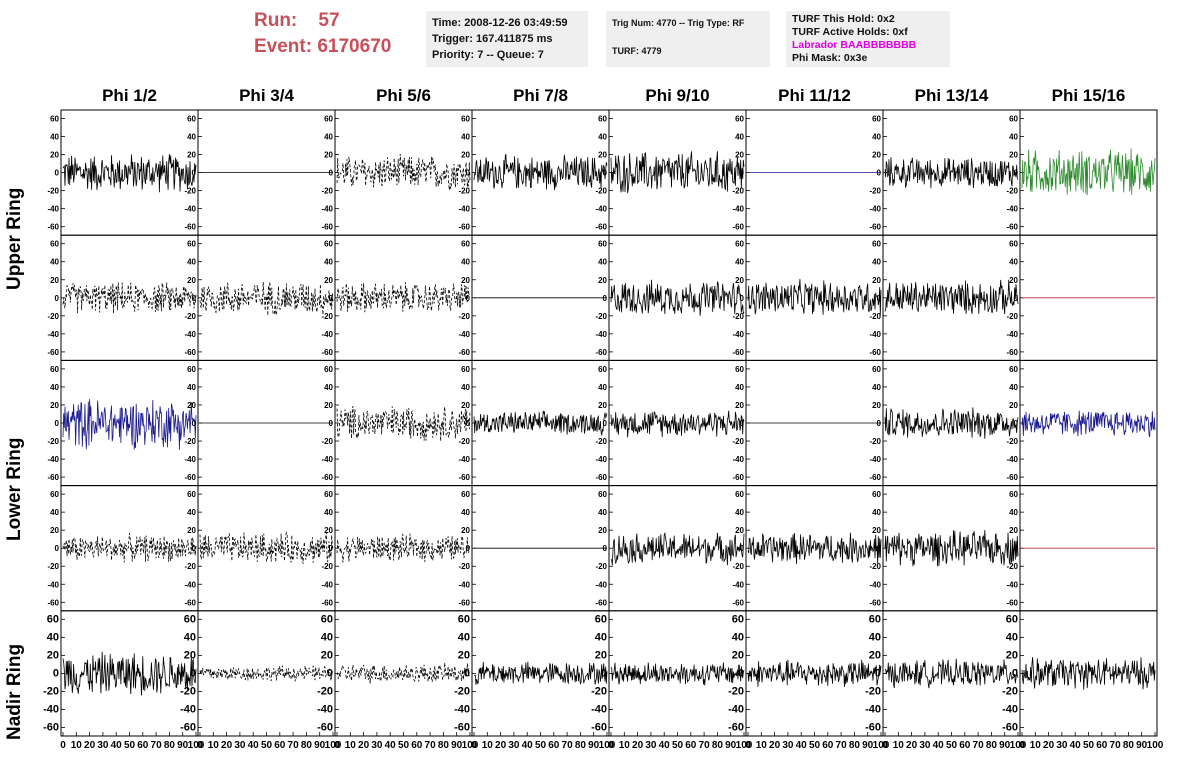 The image size is (1196, 772). What do you see at coordinates (671, 297) in the screenshot?
I see `panel-r2-c5: 60 40 20 0 -20 -40 -60` at bounding box center [671, 297].